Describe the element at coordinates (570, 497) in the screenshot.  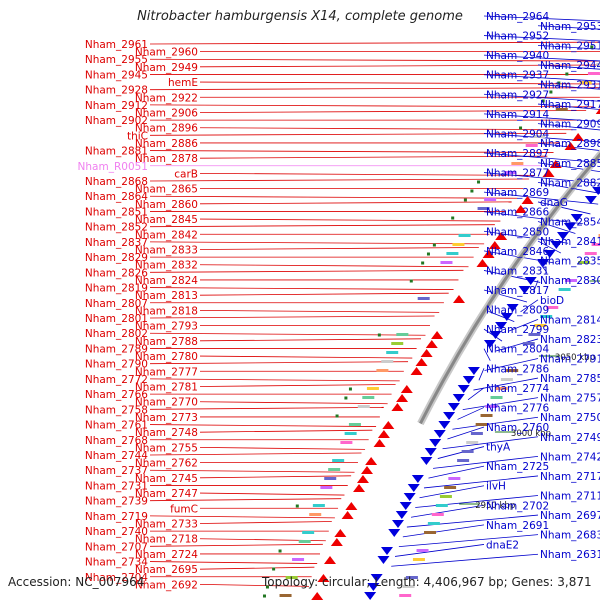
I see `gene-label-right: Nham_2711` at that location.